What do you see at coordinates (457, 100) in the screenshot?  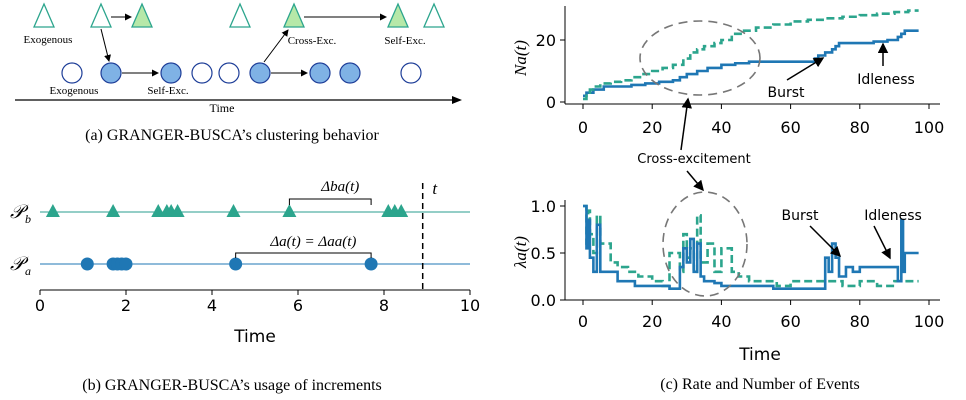 I see `time-arrow-head` at bounding box center [457, 100].